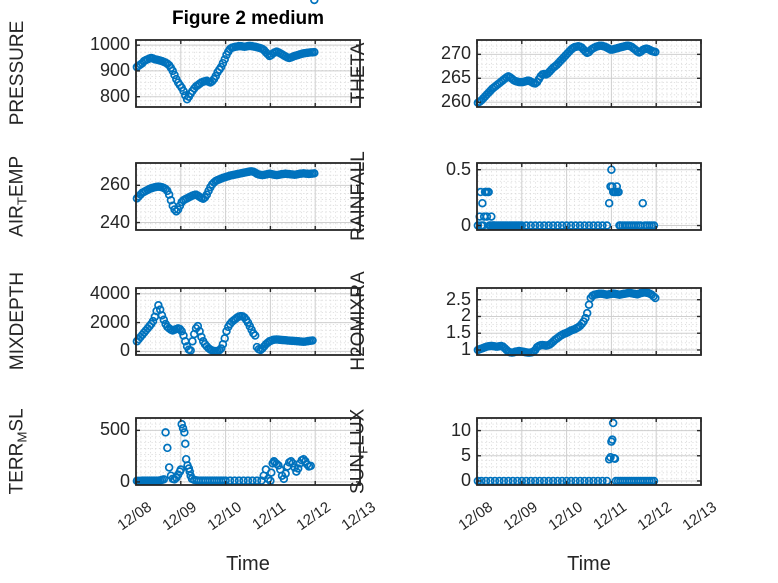 The width and height of the screenshot is (778, 583). I want to click on y-tick-label: 10, so click(460, 429).